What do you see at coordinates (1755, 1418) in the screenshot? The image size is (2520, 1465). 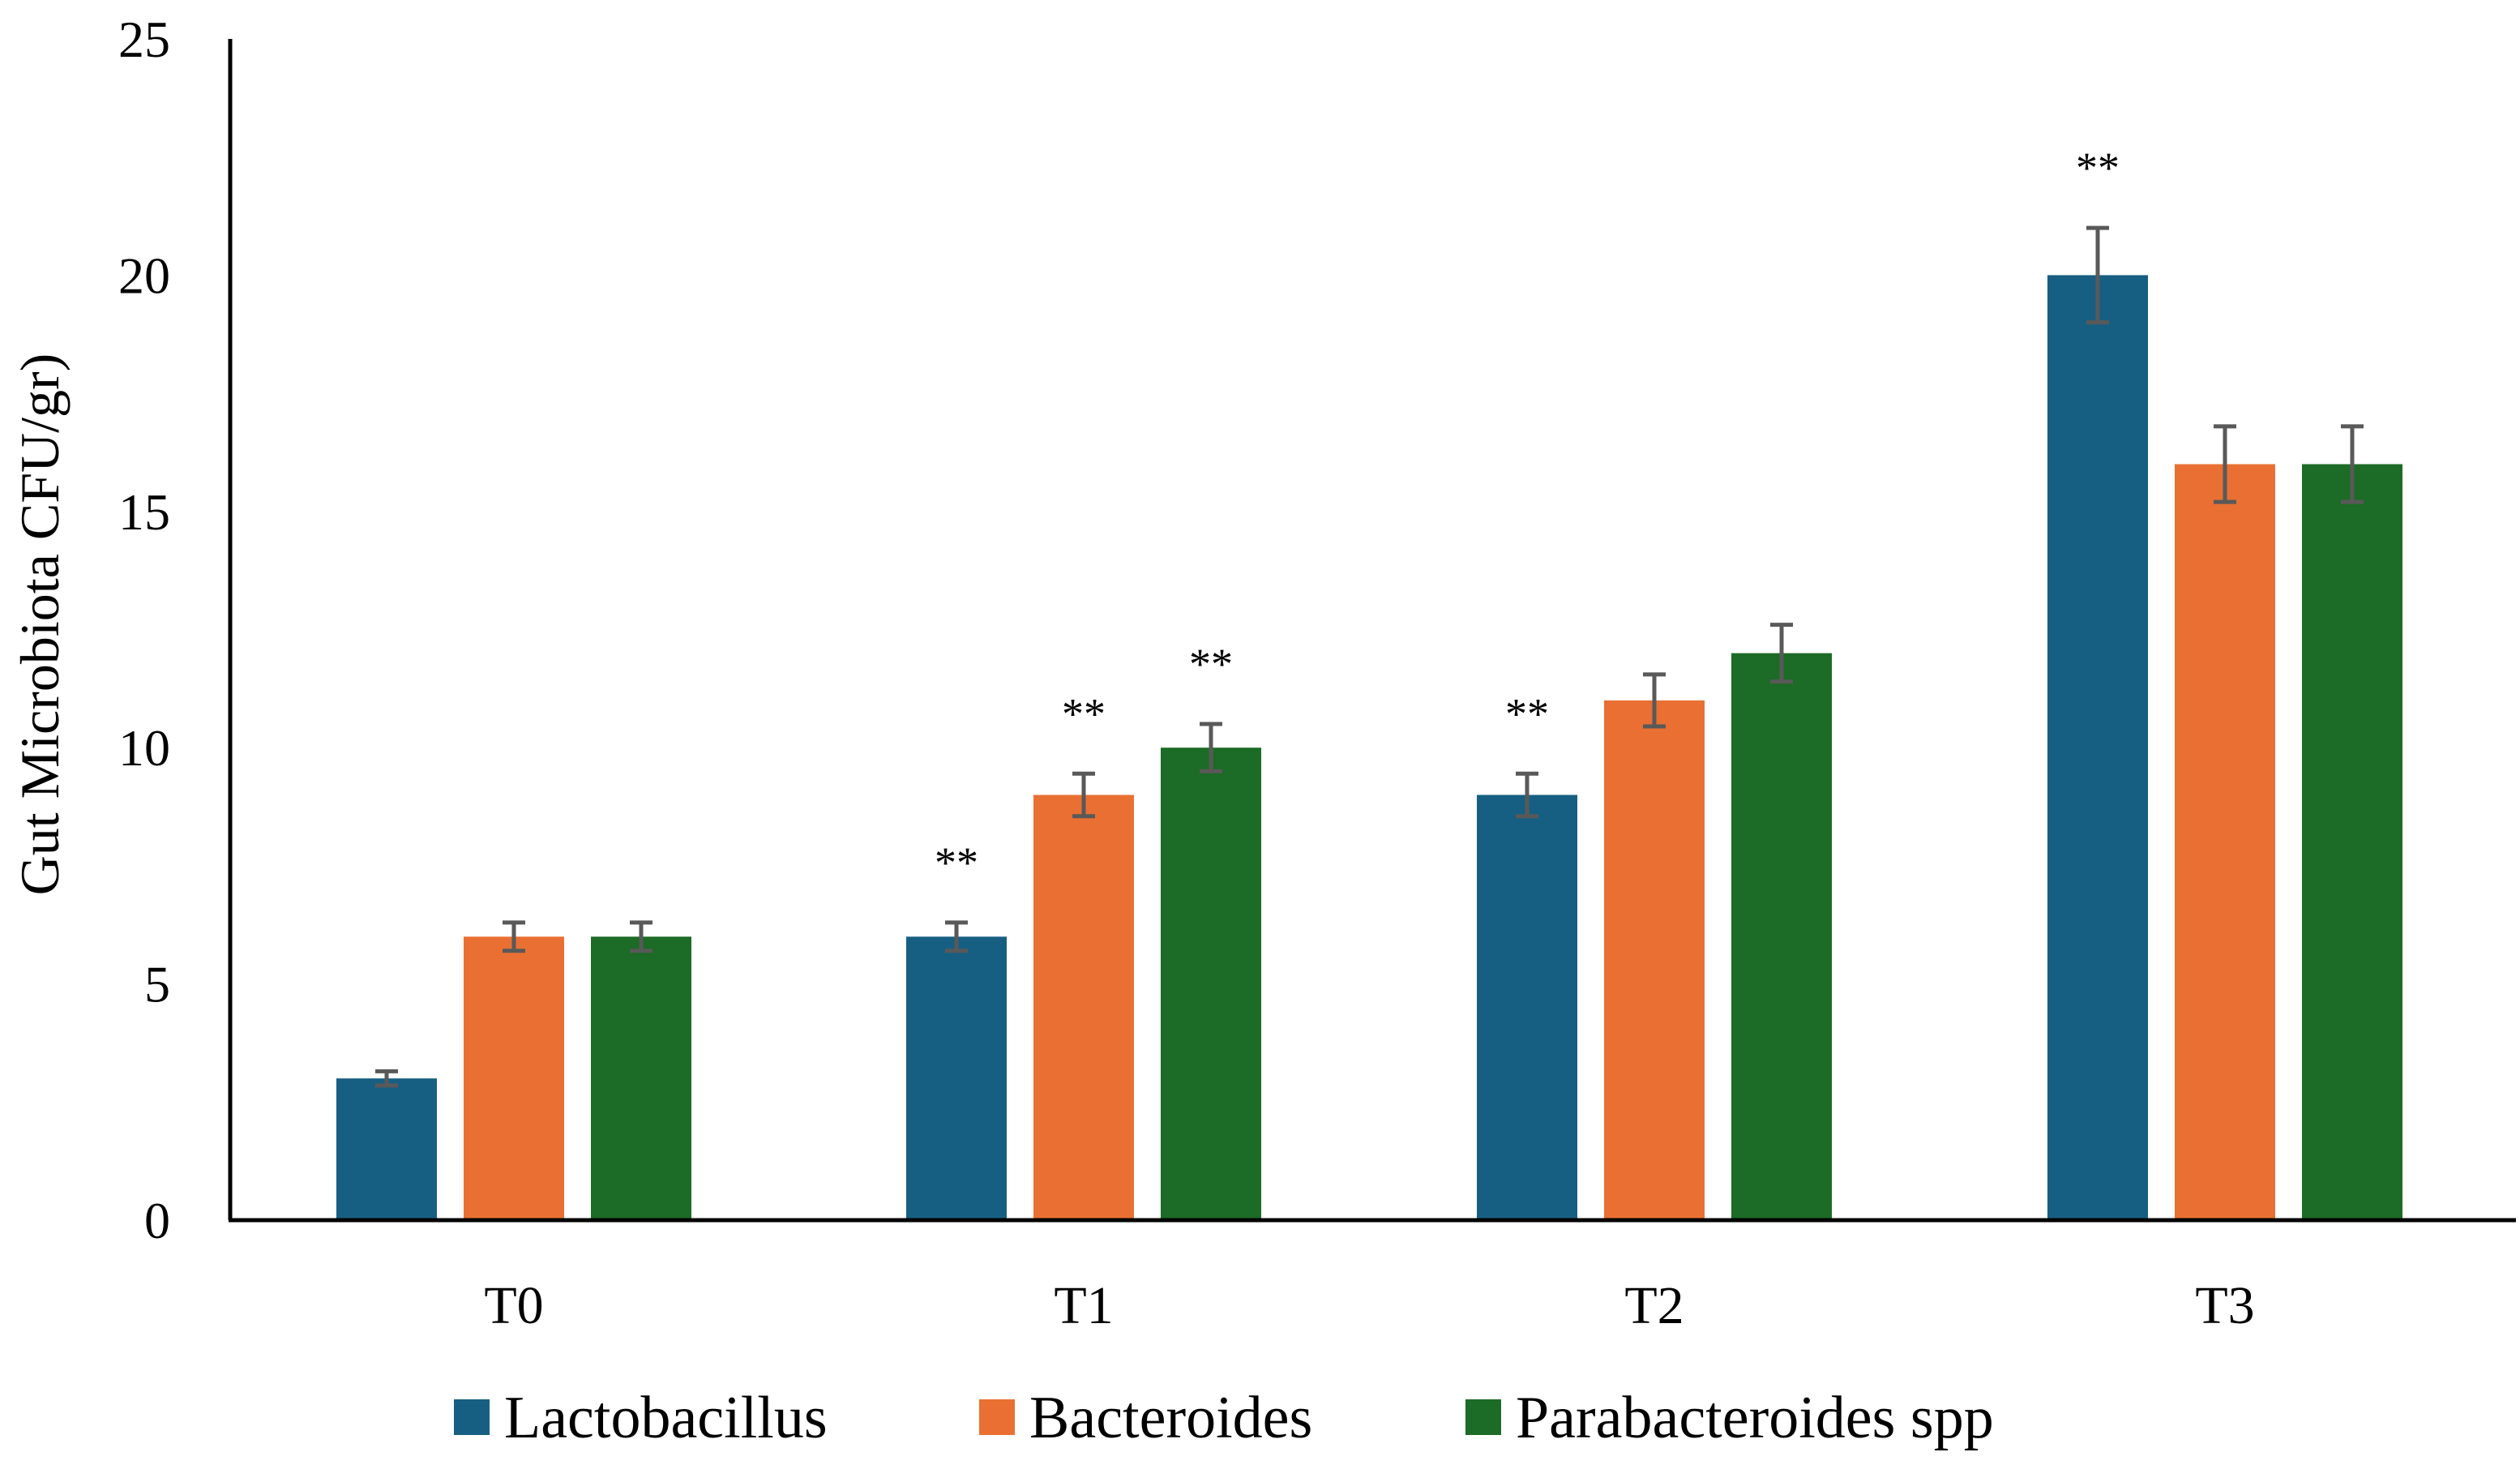 I see `legend-label: Parabacteroides spp` at bounding box center [1755, 1418].